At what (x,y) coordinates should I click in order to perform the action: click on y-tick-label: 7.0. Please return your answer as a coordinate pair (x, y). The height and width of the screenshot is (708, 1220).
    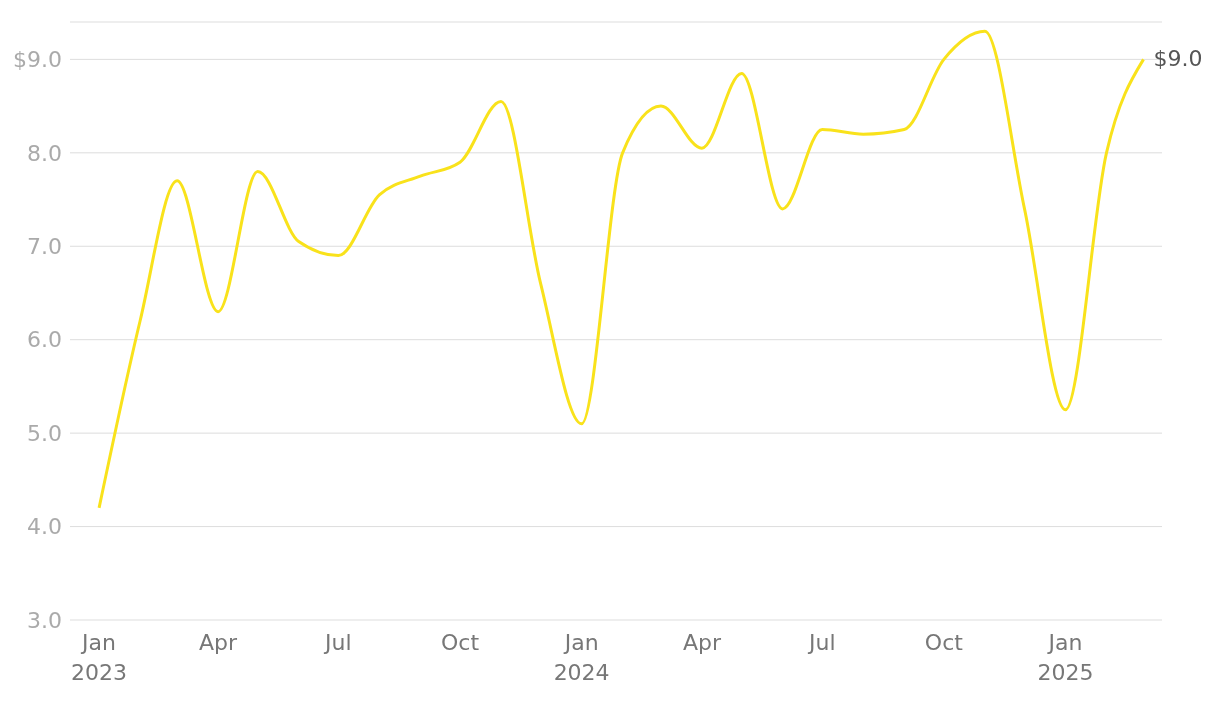
    Looking at the image, I should click on (44, 247).